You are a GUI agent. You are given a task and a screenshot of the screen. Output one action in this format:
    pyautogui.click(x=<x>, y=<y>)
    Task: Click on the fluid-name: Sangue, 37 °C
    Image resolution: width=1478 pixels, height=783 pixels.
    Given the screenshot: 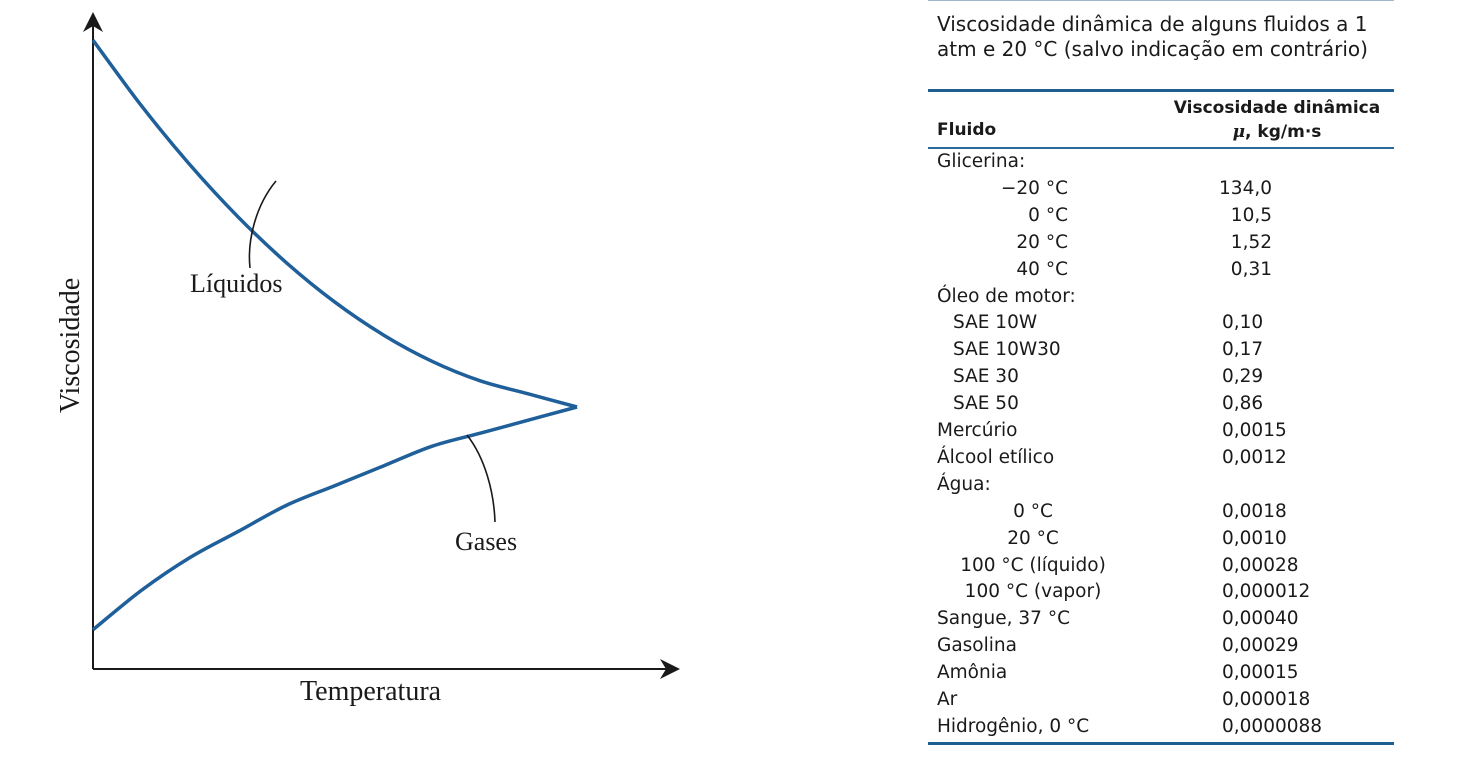 What is the action you would take?
    pyautogui.click(x=1004, y=619)
    